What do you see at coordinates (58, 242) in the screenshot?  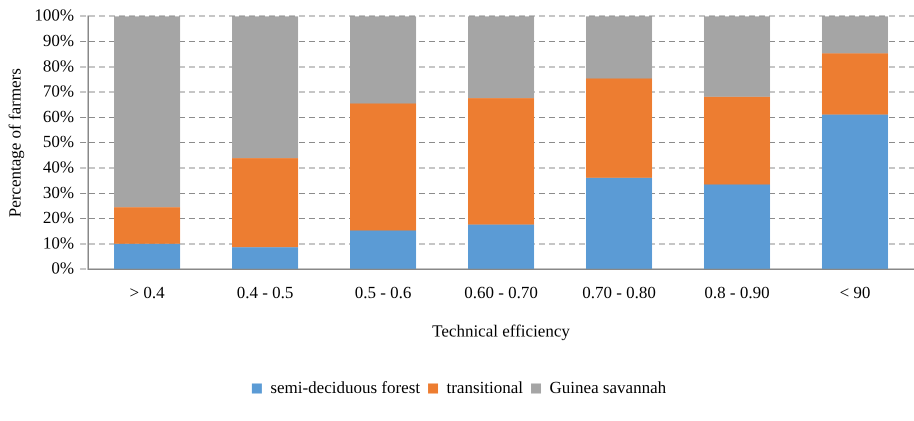 I see `y-tick-label: 10%` at bounding box center [58, 242].